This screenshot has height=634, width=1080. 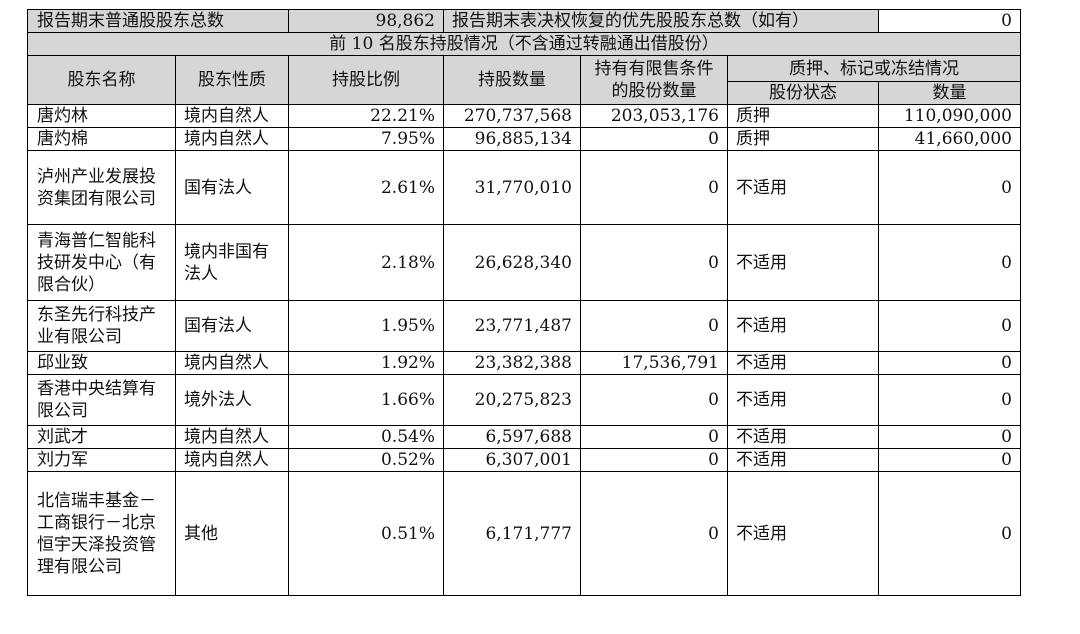 What do you see at coordinates (158, 21) in the screenshot?
I see `common-shareholders-label: 报告期末普通股股东总数` at bounding box center [158, 21].